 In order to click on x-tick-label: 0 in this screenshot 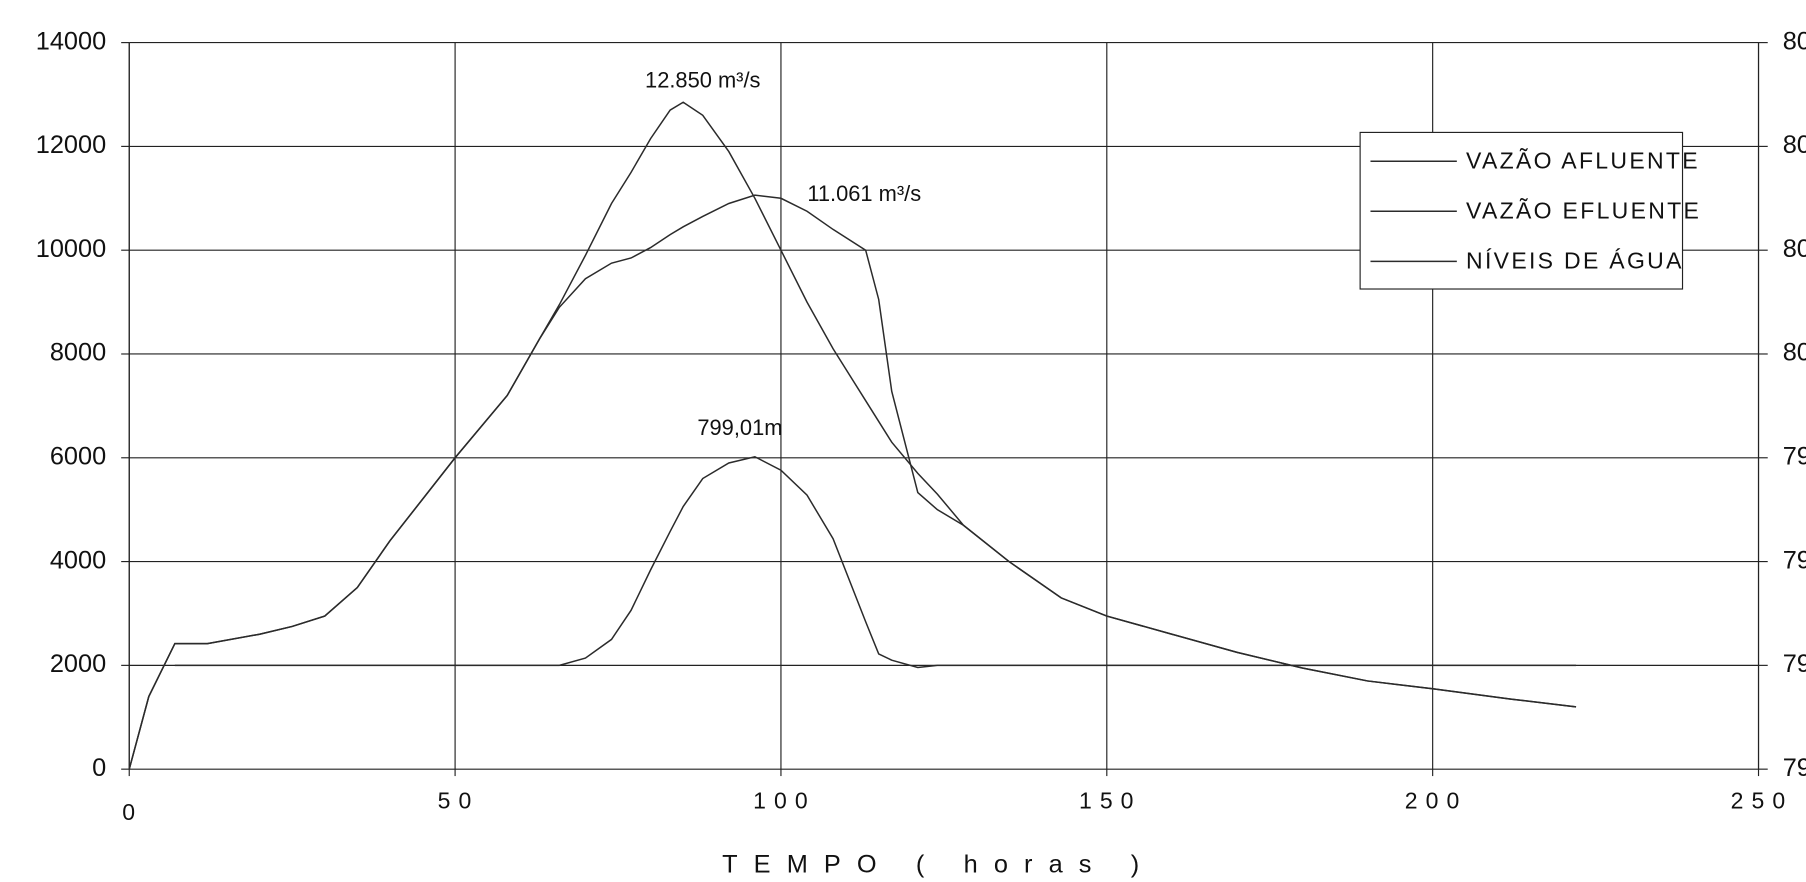, I will do `click(132, 812)`.